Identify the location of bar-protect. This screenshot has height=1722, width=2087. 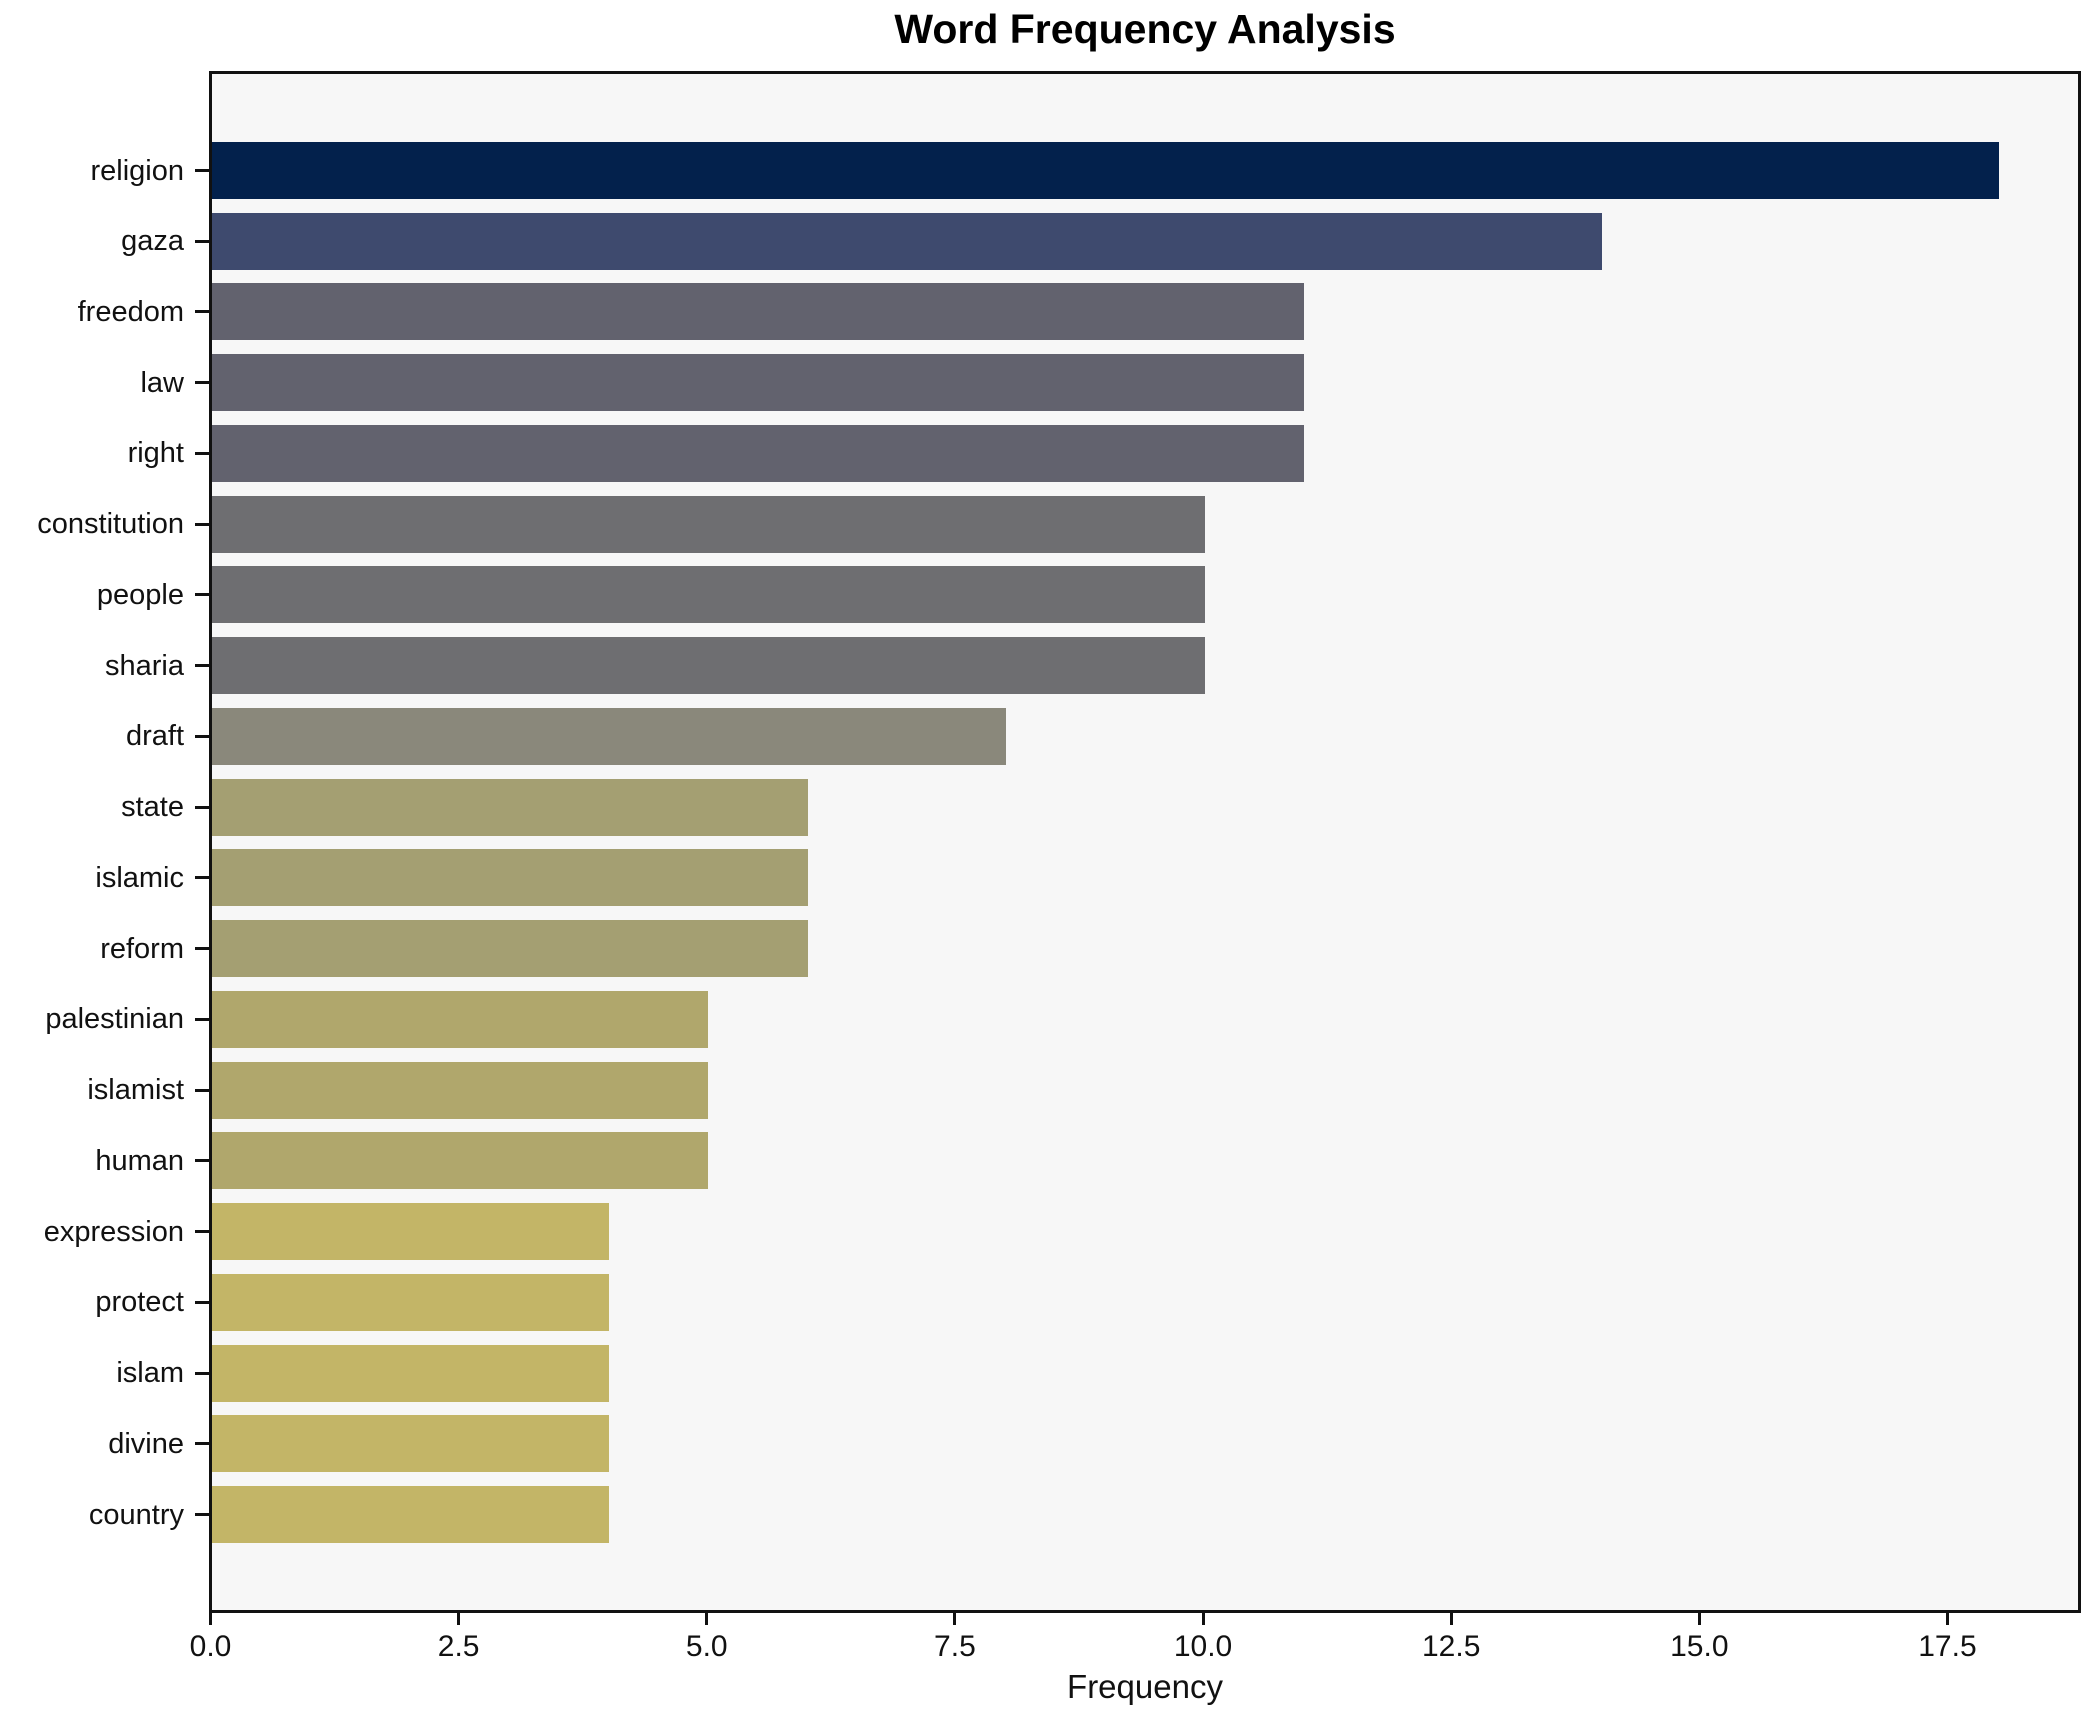
(411, 1302).